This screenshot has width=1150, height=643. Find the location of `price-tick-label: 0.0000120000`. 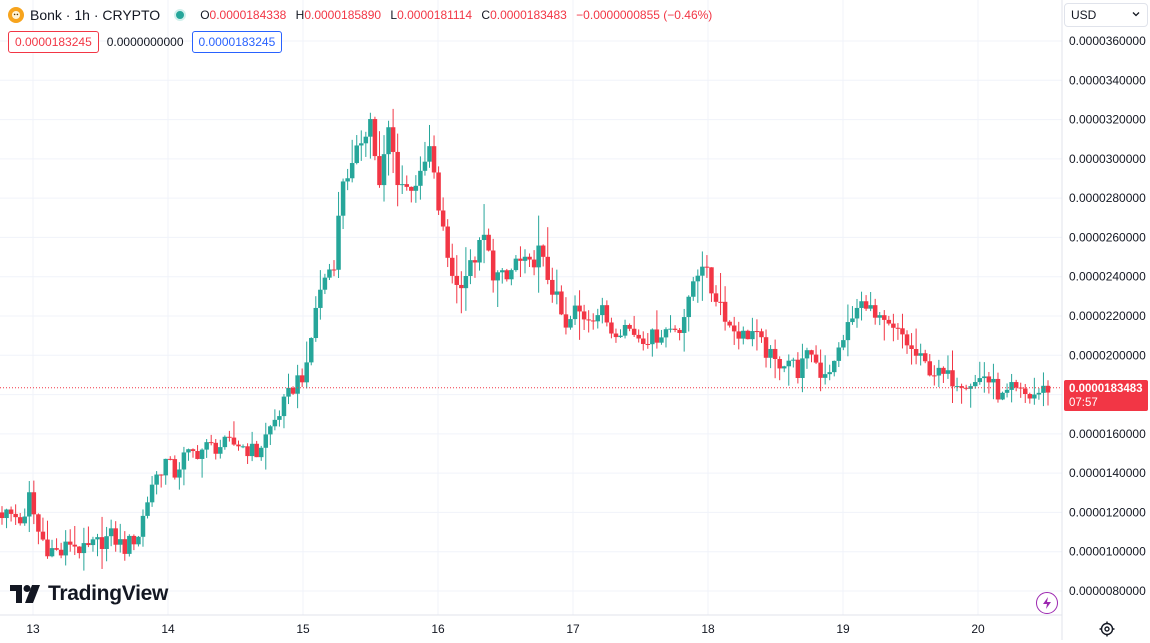

price-tick-label: 0.0000120000 is located at coordinates (1107, 512).